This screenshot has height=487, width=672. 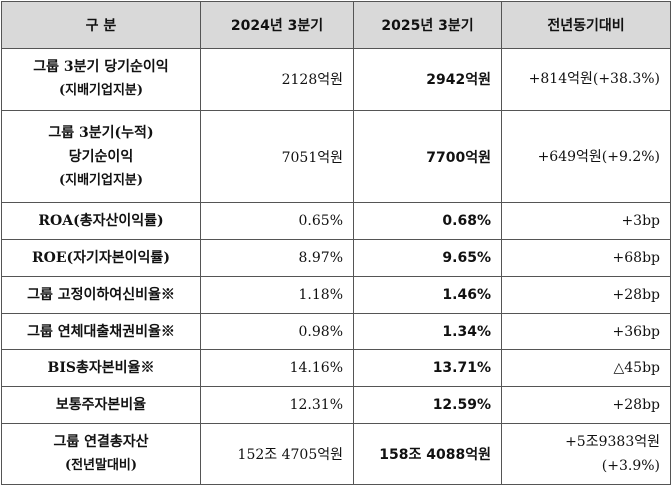 I want to click on value-2024: 7051억원, so click(x=277, y=156).